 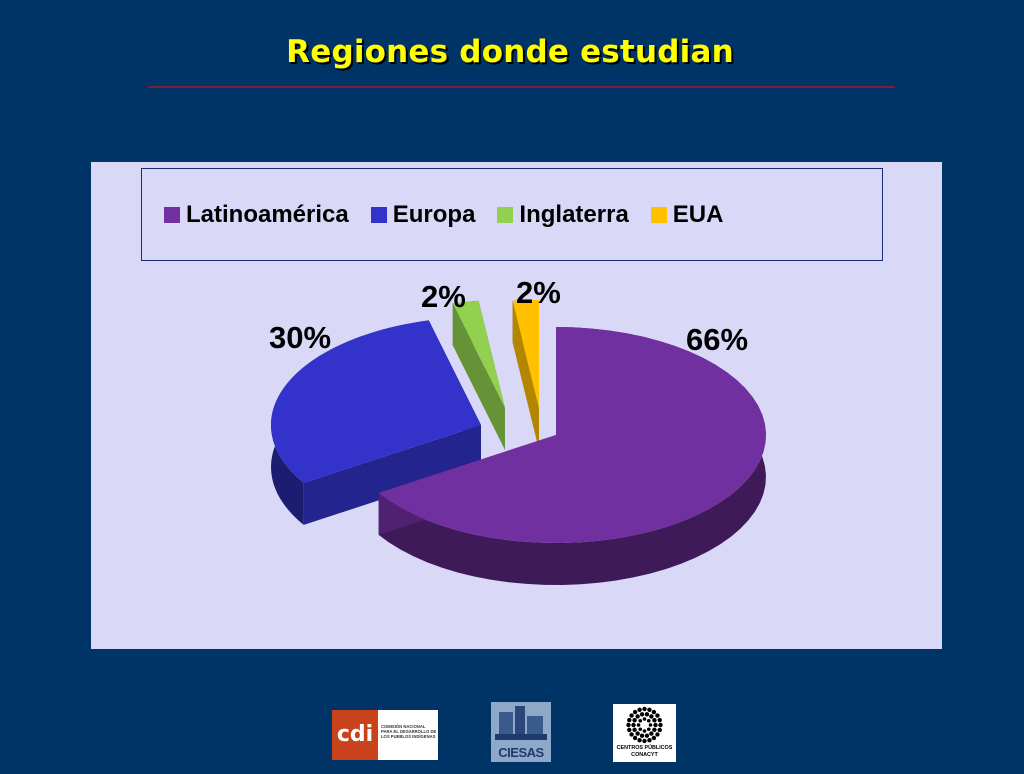 I want to click on slide-title: Regiones donde estudian, so click(x=510, y=52).